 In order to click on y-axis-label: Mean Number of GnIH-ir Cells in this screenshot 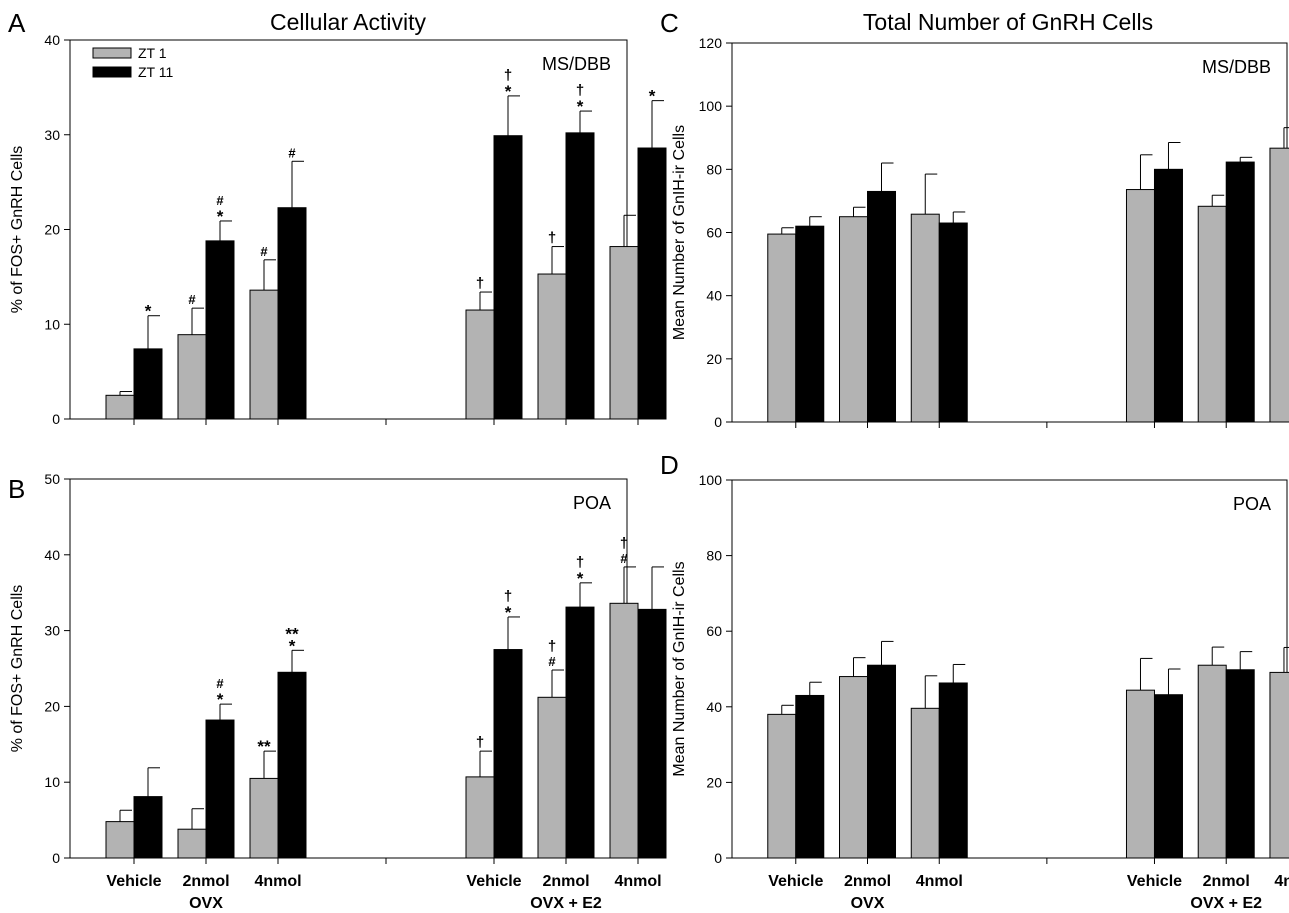, I will do `click(679, 232)`.